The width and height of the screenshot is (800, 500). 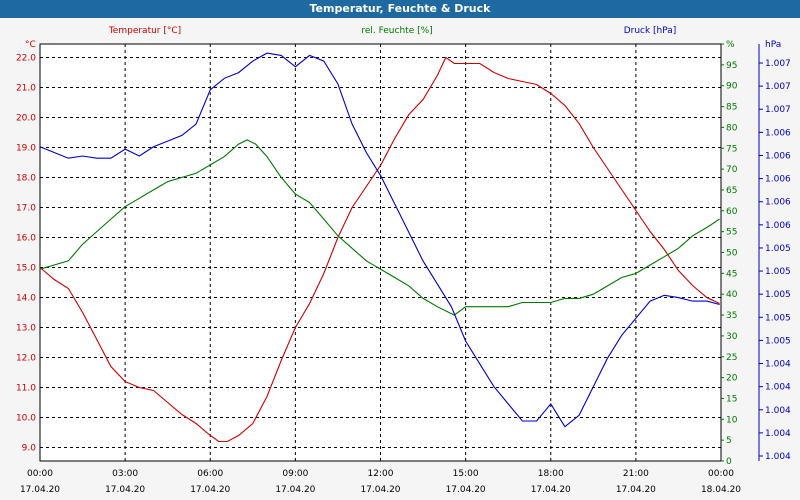 What do you see at coordinates (26, 389) in the screenshot?
I see `temperature-tick-label: 11.0` at bounding box center [26, 389].